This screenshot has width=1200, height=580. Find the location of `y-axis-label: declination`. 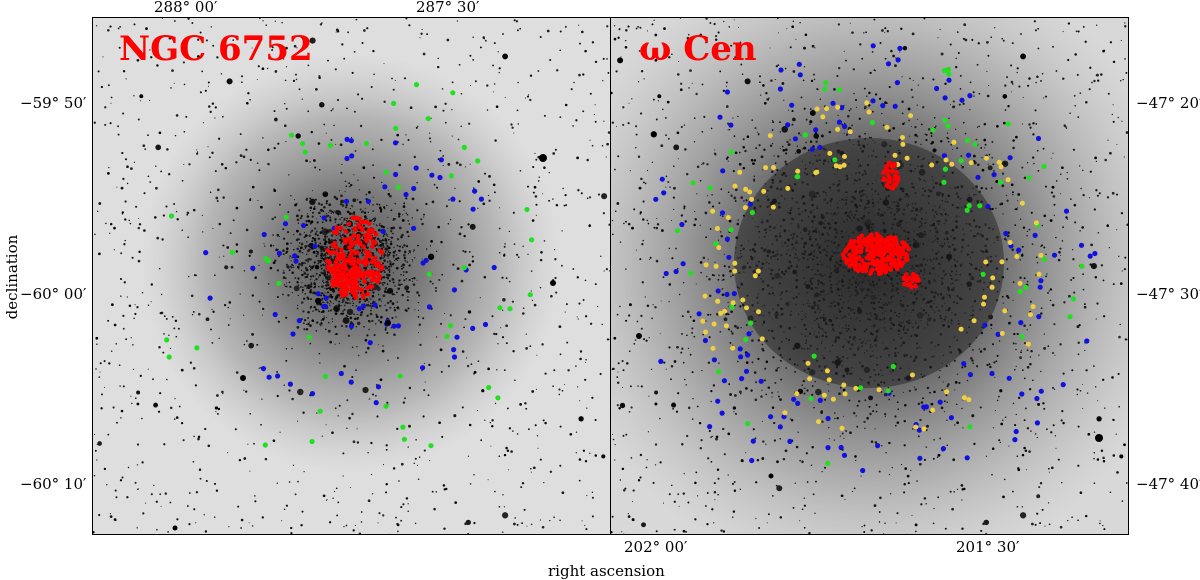

y-axis-label: declination is located at coordinates (12, 277).